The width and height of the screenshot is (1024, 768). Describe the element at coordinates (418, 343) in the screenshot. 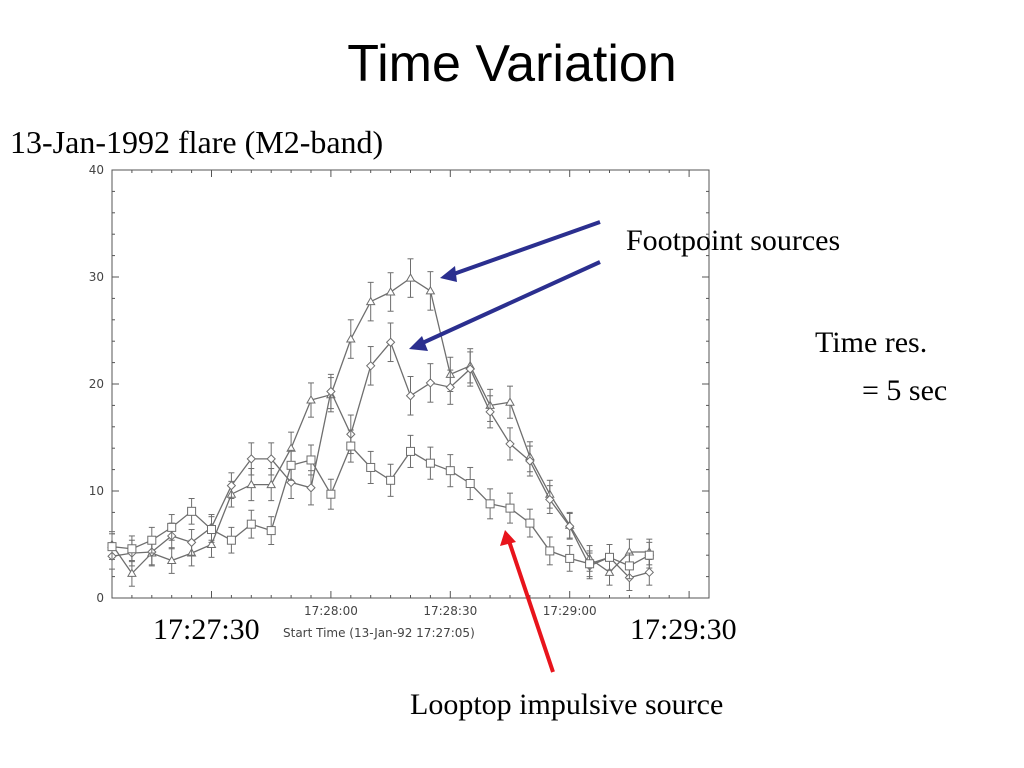

I see `footpoint-arrowhead-lower` at that location.